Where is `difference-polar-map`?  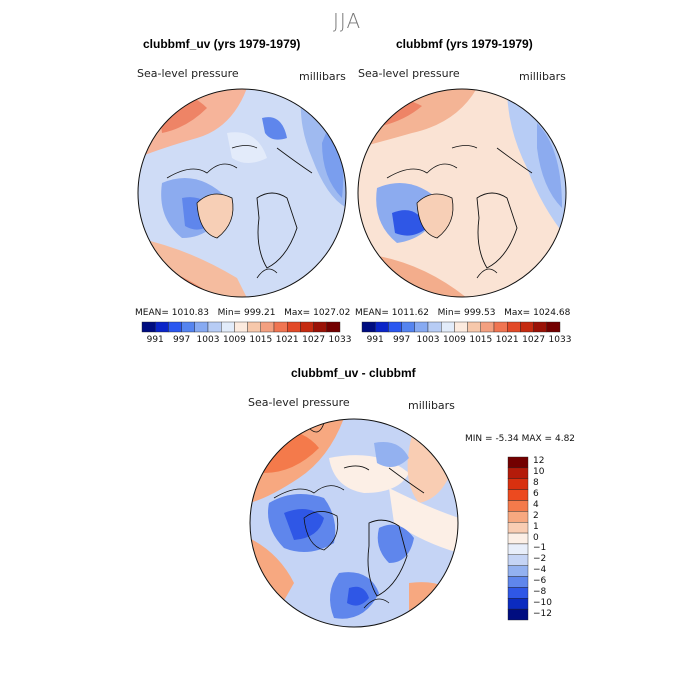
difference-polar-map is located at coordinates (354, 523).